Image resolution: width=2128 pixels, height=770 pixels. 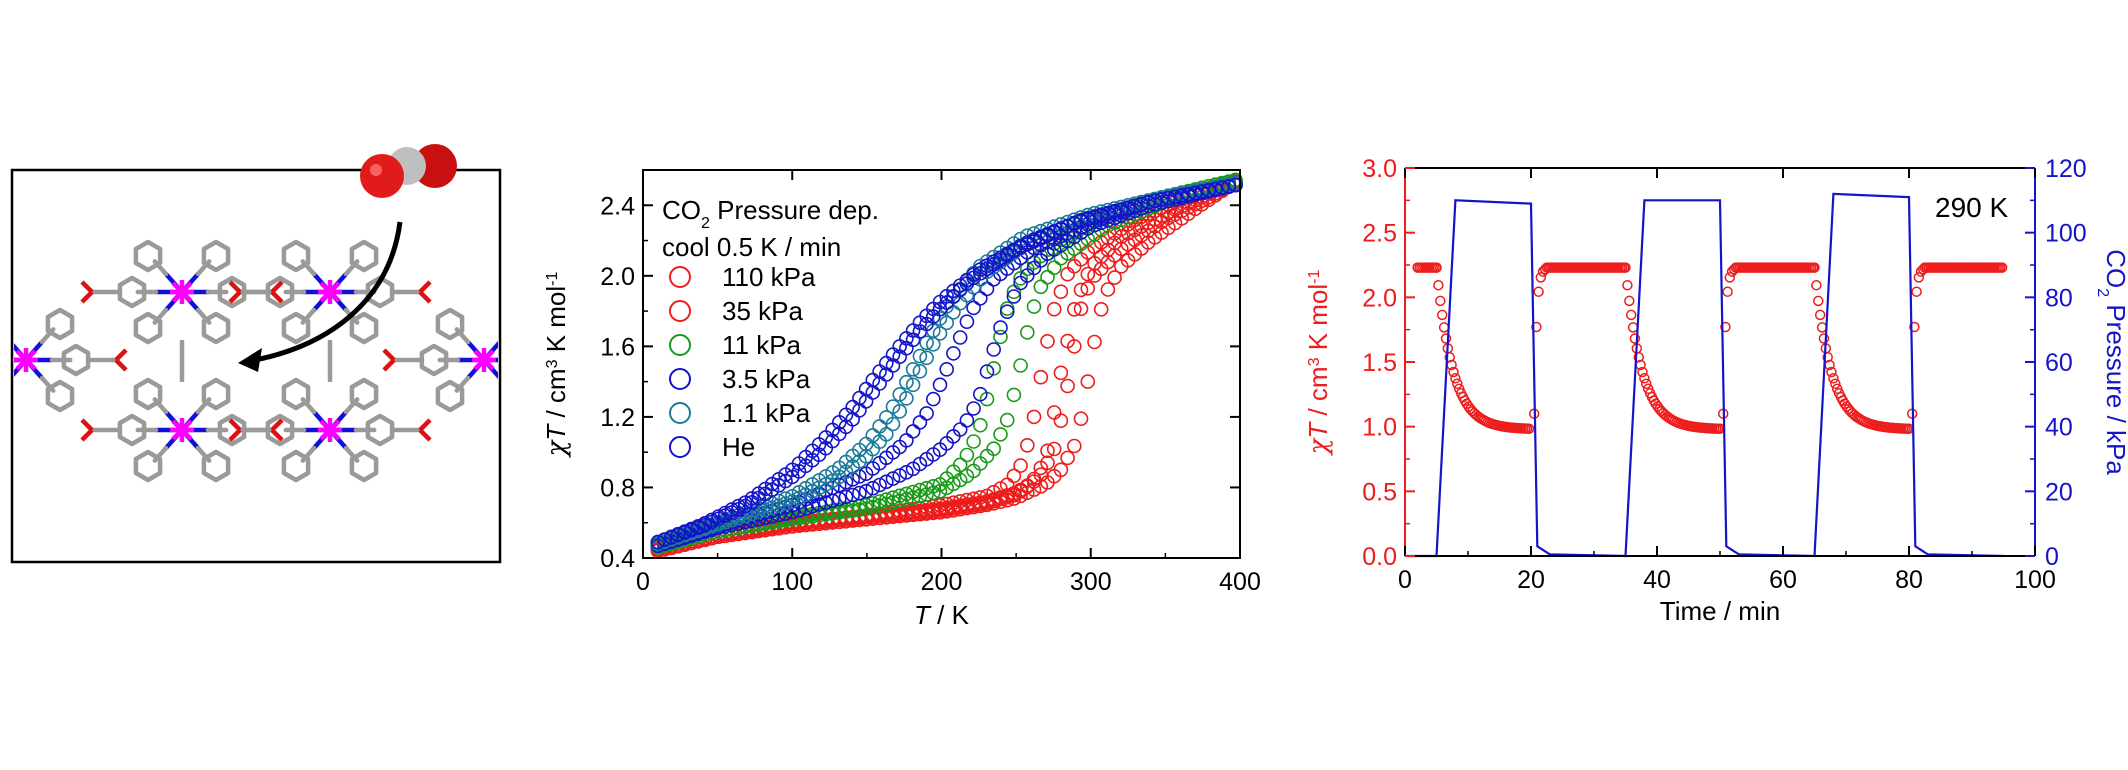 What do you see at coordinates (617, 418) in the screenshot?
I see `y-tick-label: 1.2` at bounding box center [617, 418].